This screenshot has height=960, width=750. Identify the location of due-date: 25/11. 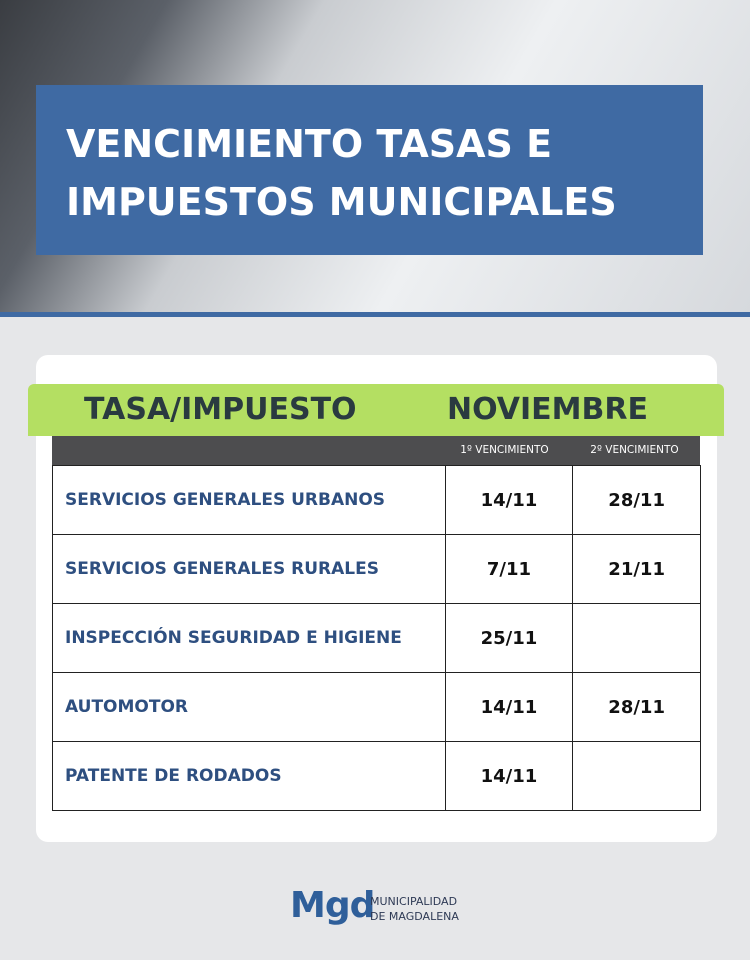
(509, 638).